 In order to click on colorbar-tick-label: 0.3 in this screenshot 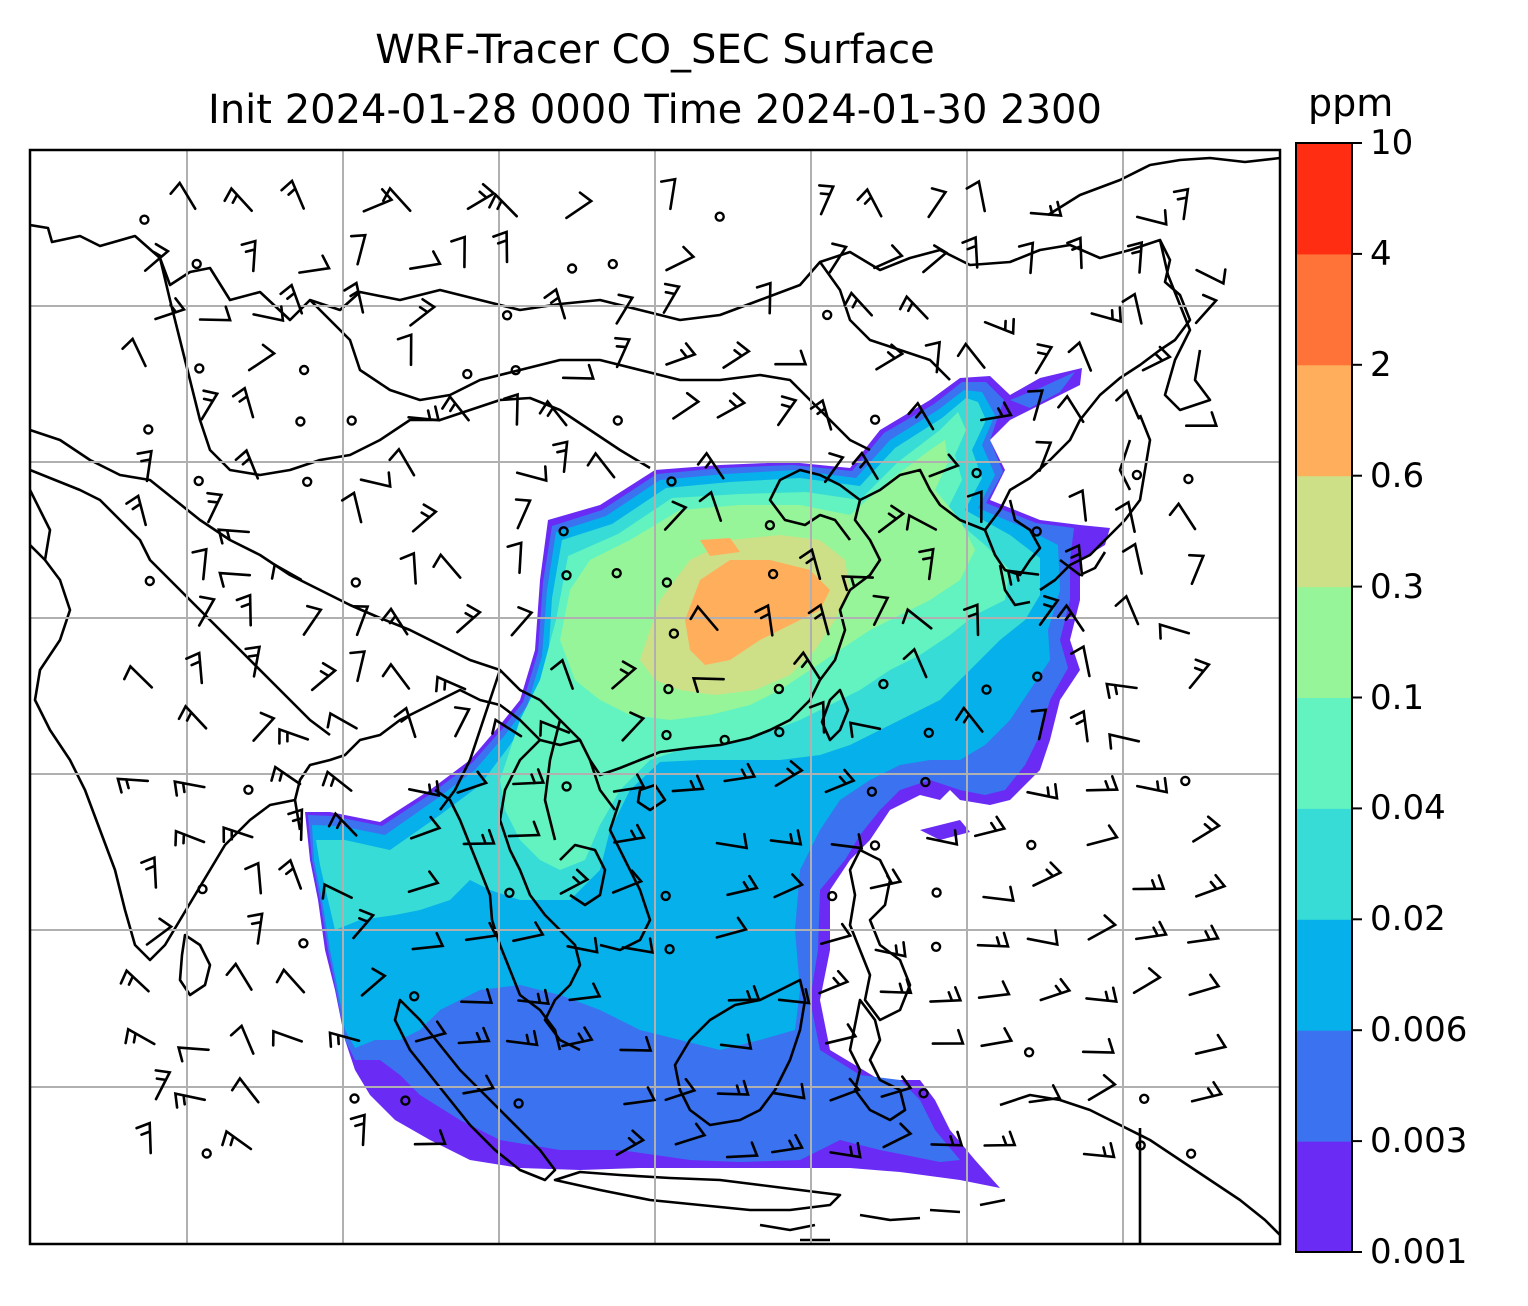, I will do `click(1397, 586)`.